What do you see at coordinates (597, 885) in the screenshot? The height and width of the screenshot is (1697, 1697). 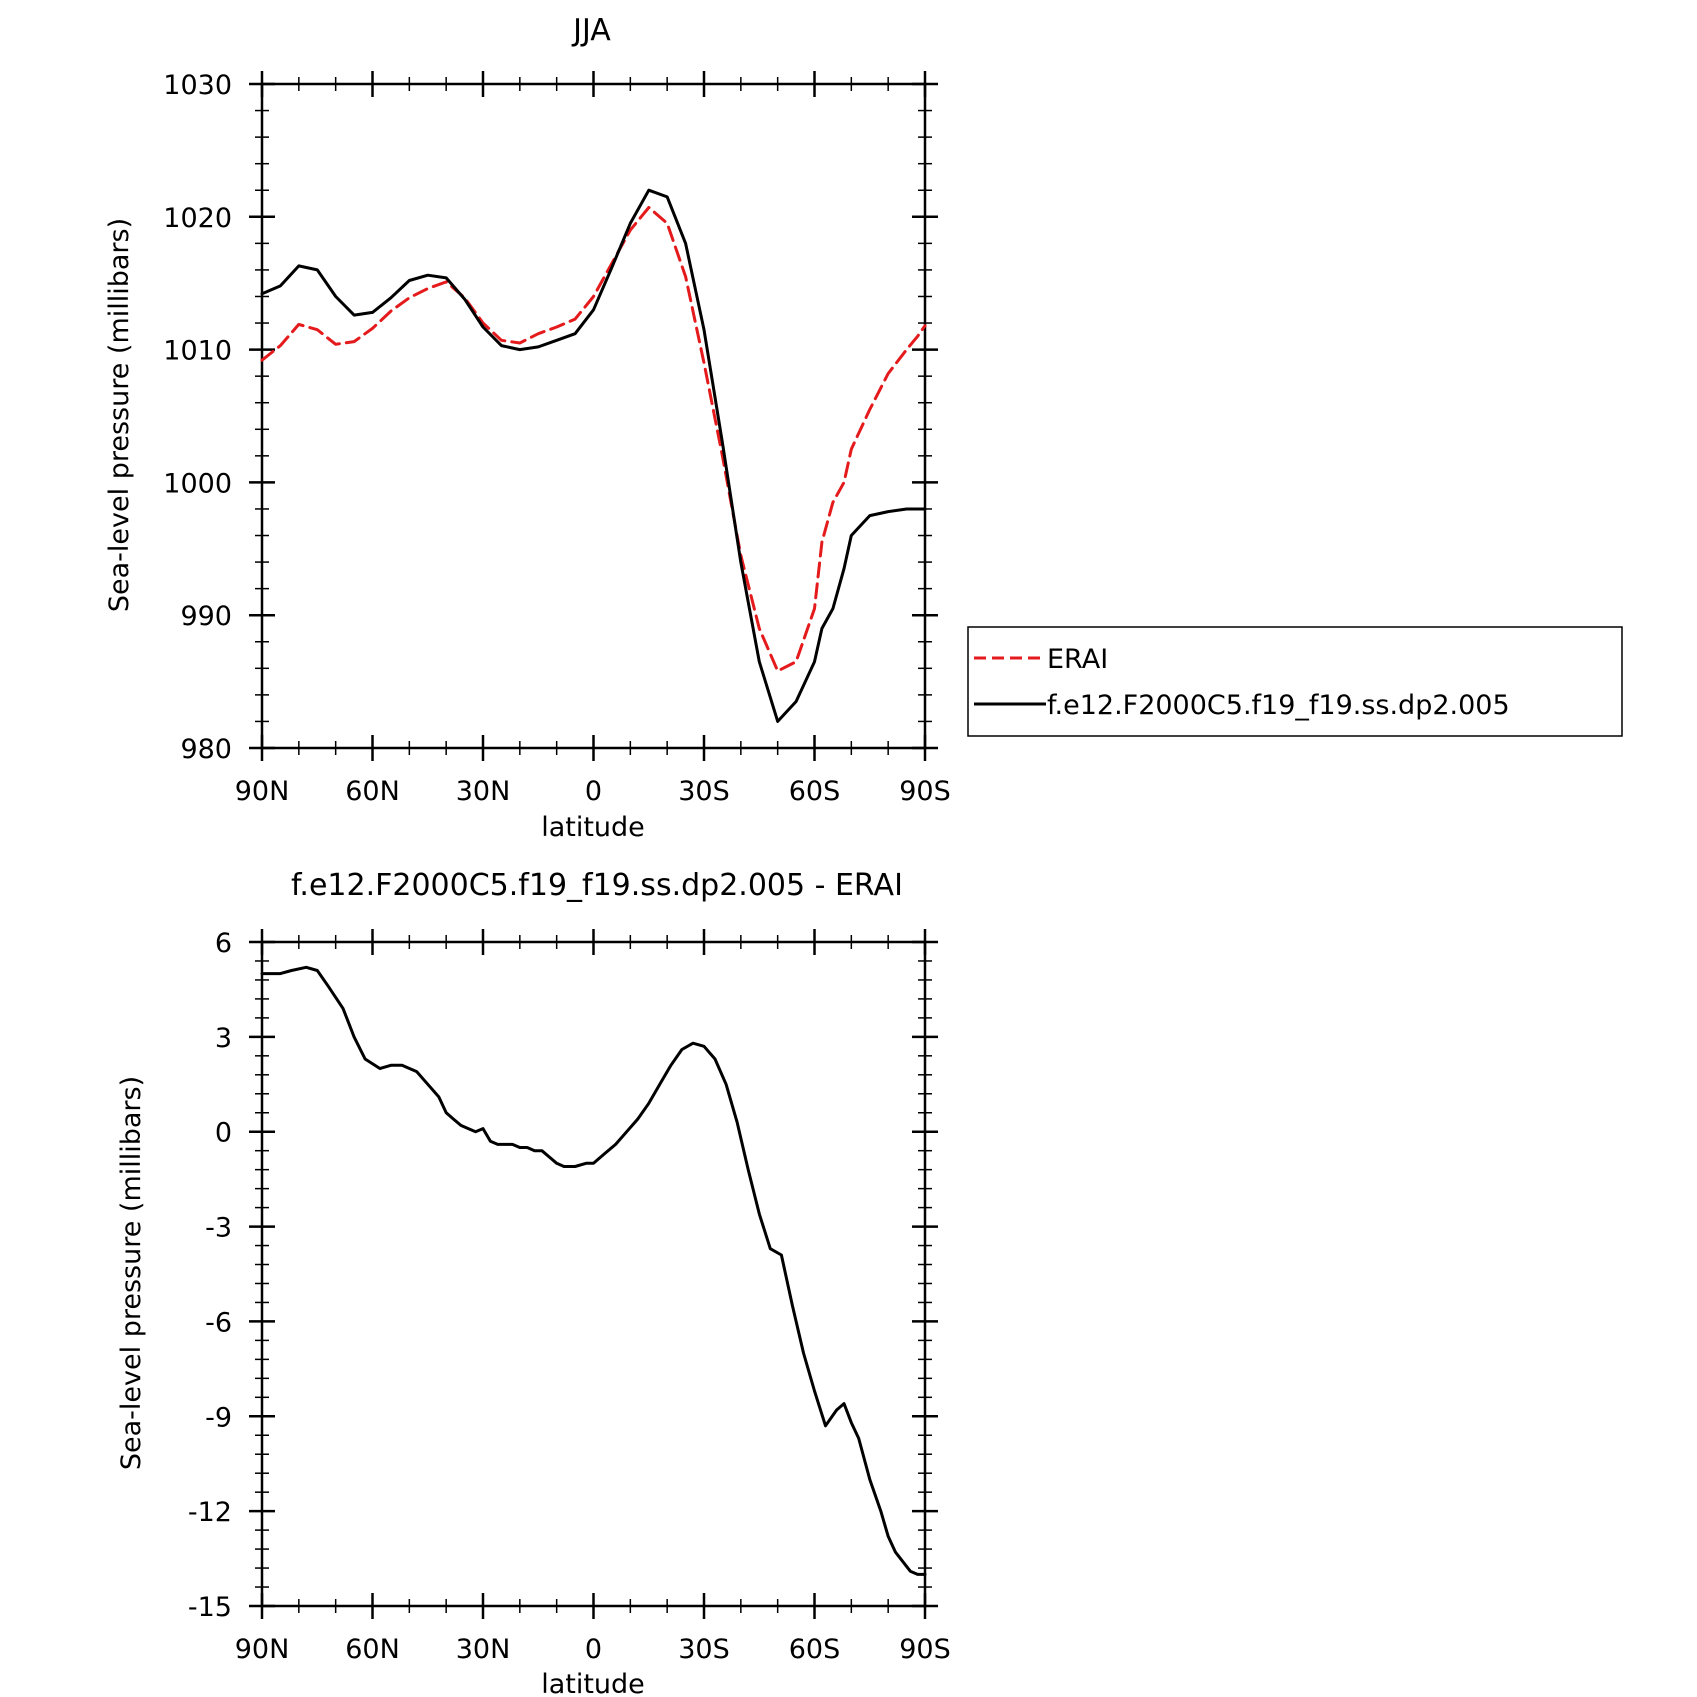 I see `bottom-chart-title: f.e12.F2000C5.f19_f19.ss.dp2.005 - ERAI` at bounding box center [597, 885].